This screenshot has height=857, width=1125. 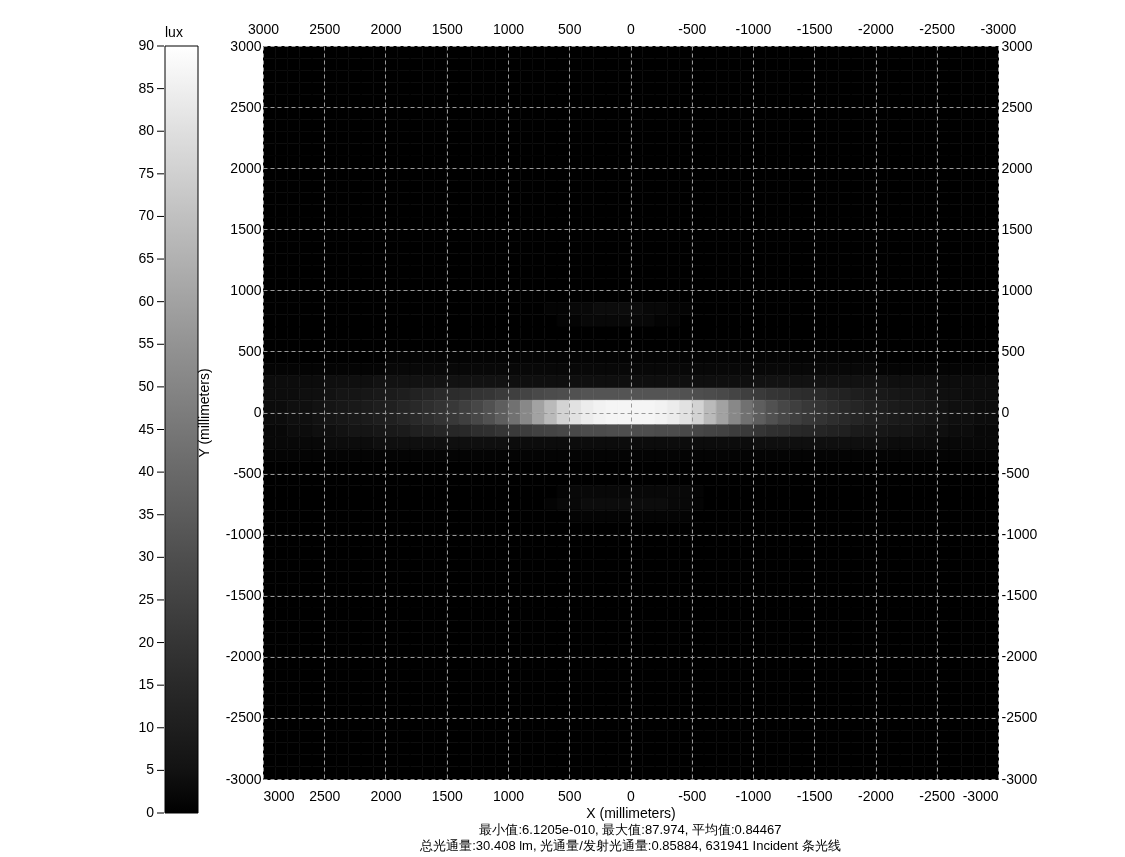 What do you see at coordinates (1019, 534) in the screenshot?
I see `y2-tick-label: -1000` at bounding box center [1019, 534].